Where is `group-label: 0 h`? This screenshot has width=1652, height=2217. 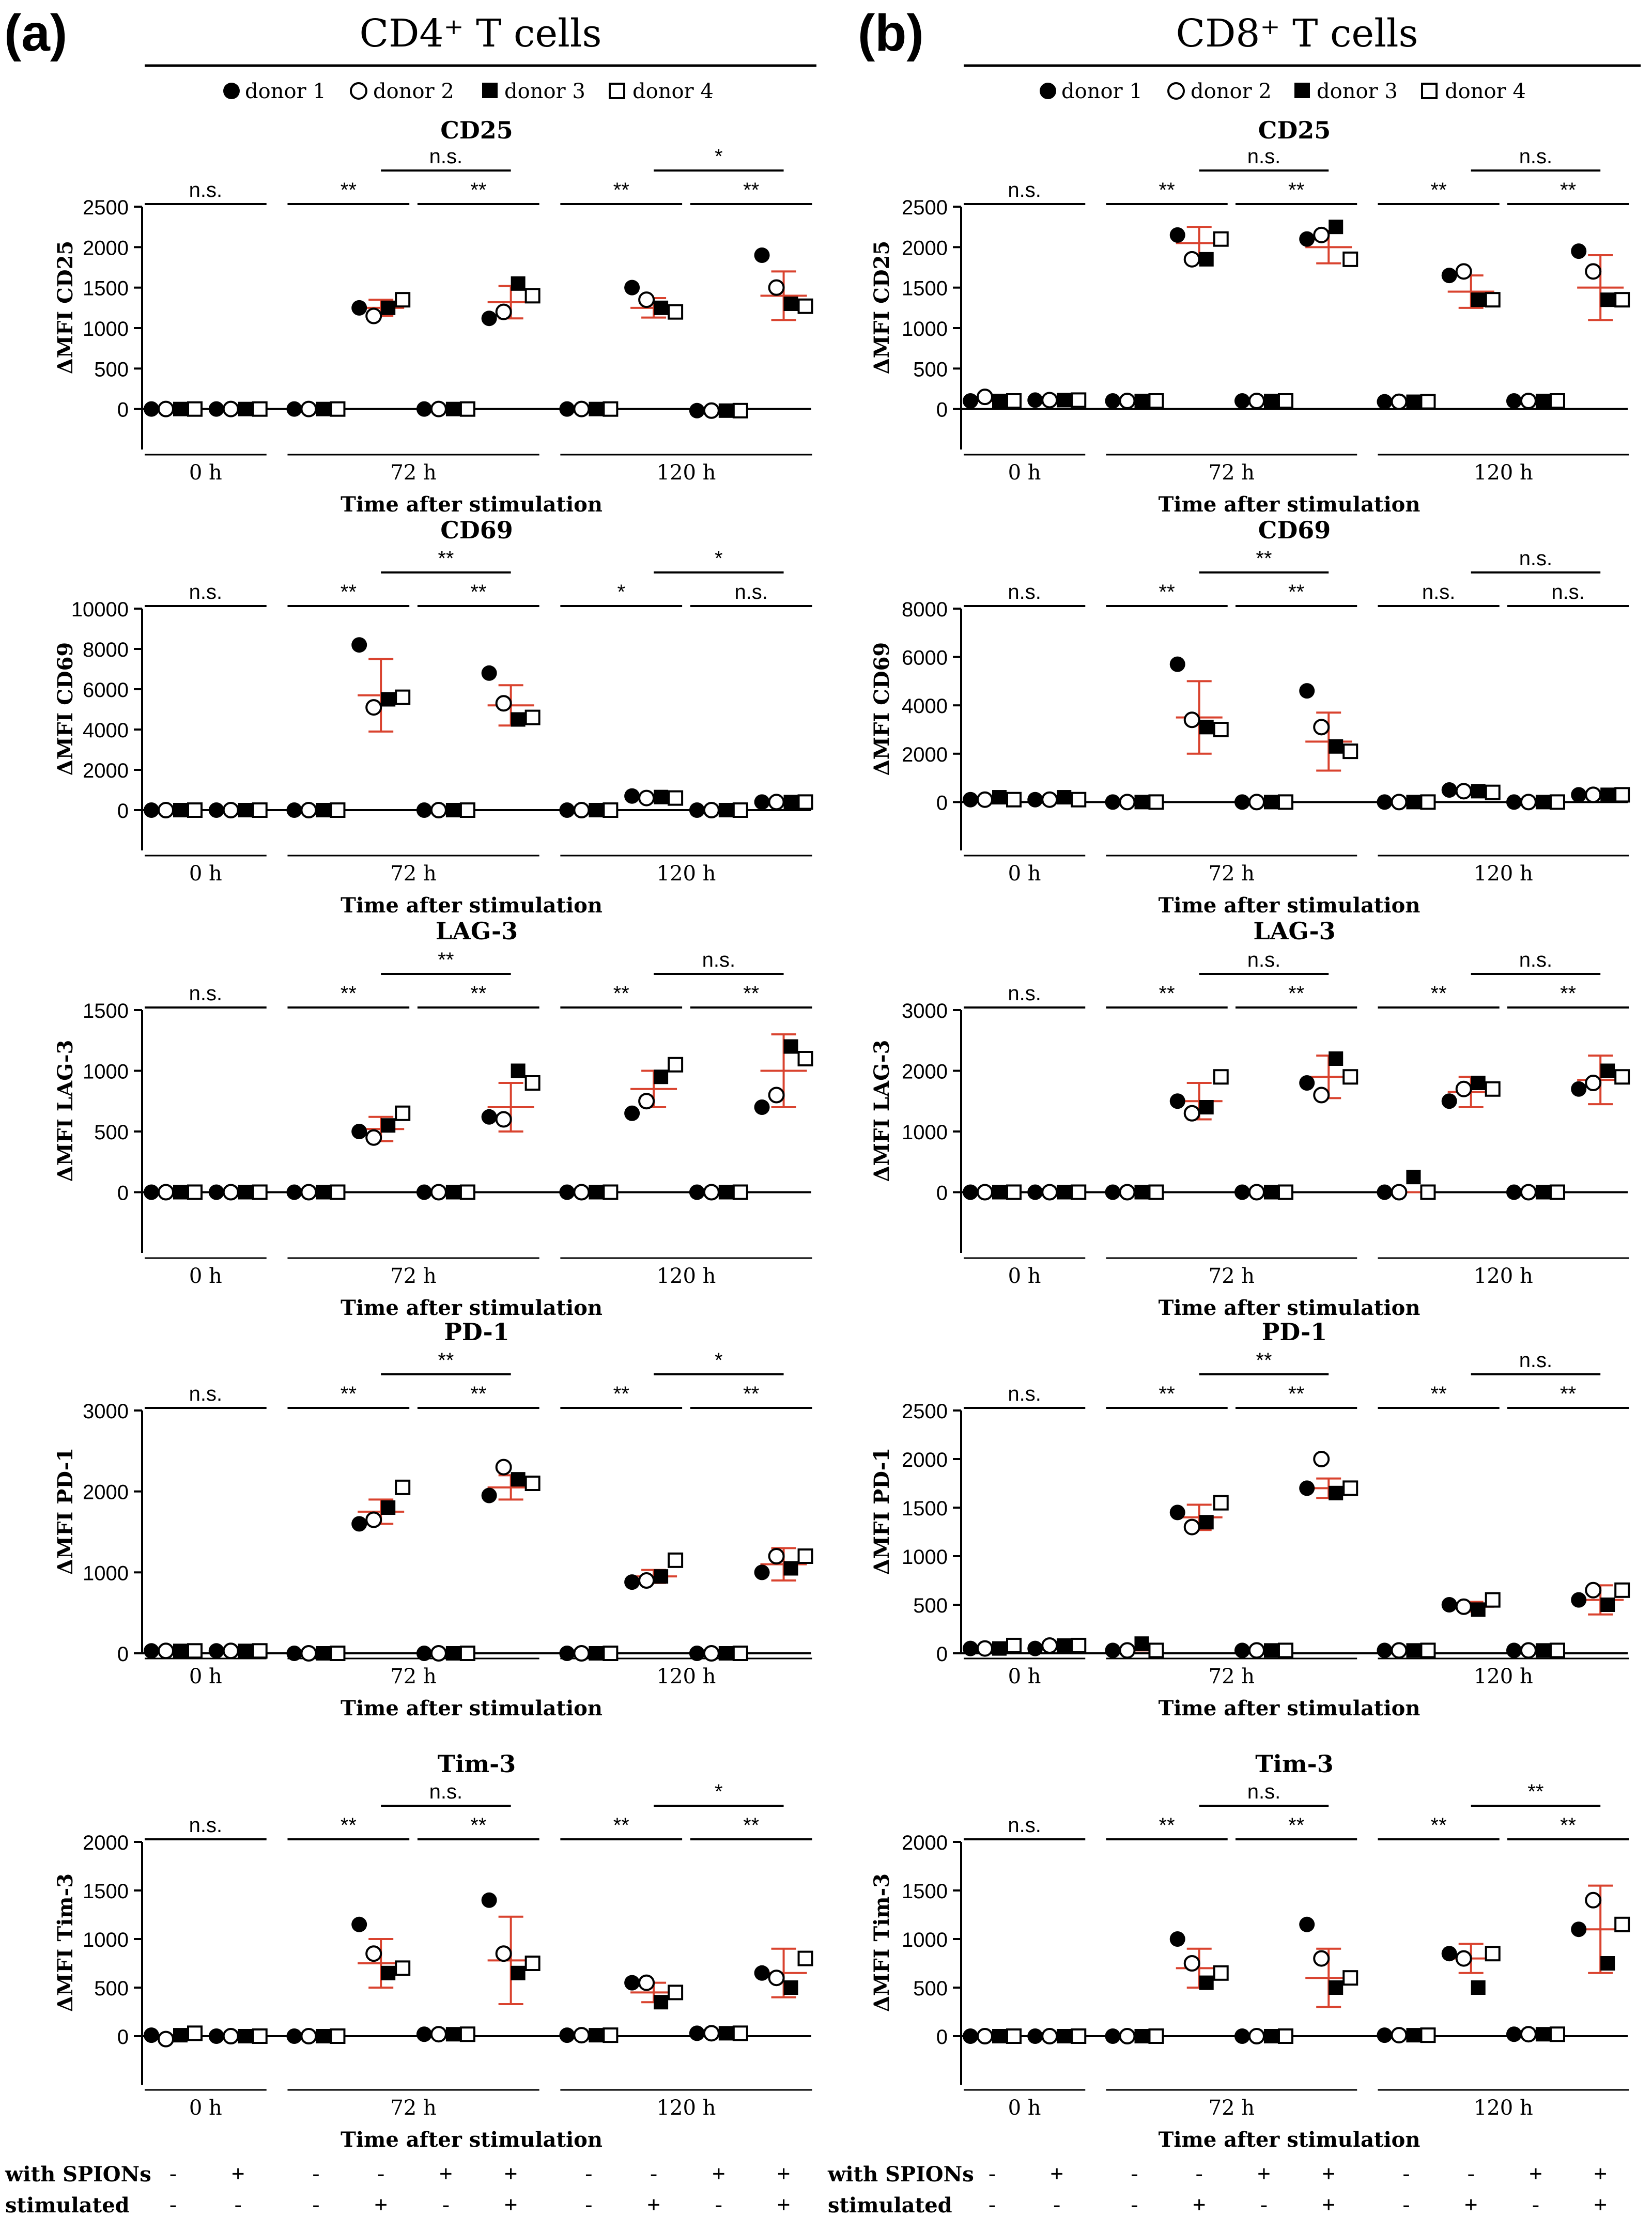 group-label: 0 h is located at coordinates (1024, 1676).